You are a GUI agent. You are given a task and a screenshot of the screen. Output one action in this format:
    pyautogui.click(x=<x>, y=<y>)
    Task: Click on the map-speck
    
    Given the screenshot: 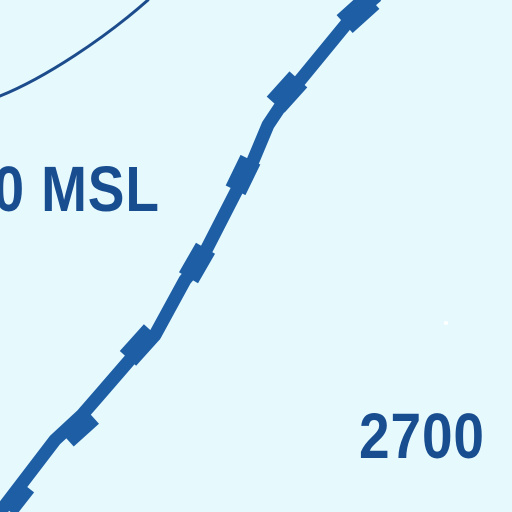 What is the action you would take?
    pyautogui.click(x=446, y=323)
    